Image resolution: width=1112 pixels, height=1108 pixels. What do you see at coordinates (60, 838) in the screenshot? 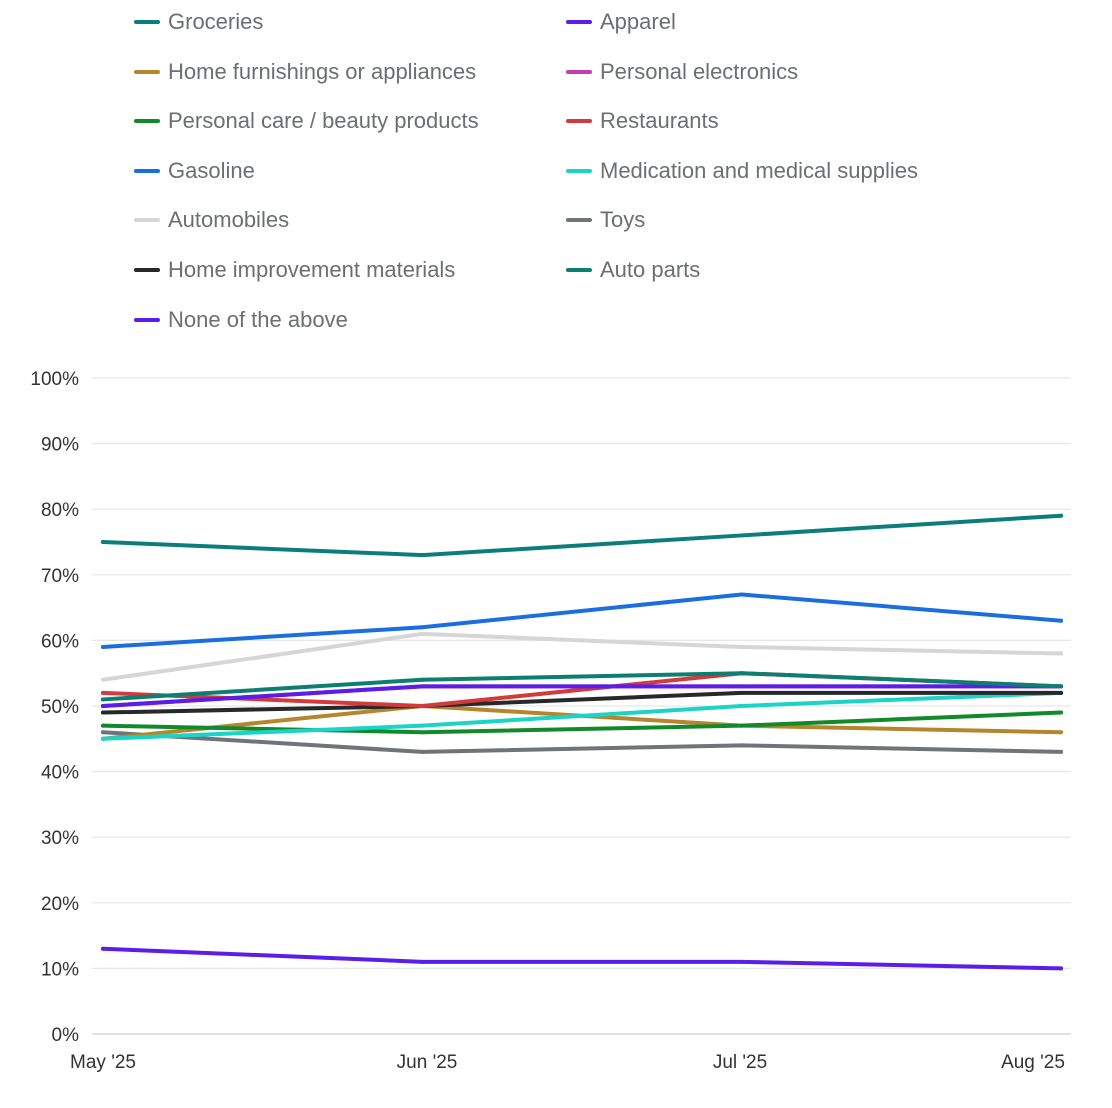
I see `y-tick-label: 30%` at bounding box center [60, 838].